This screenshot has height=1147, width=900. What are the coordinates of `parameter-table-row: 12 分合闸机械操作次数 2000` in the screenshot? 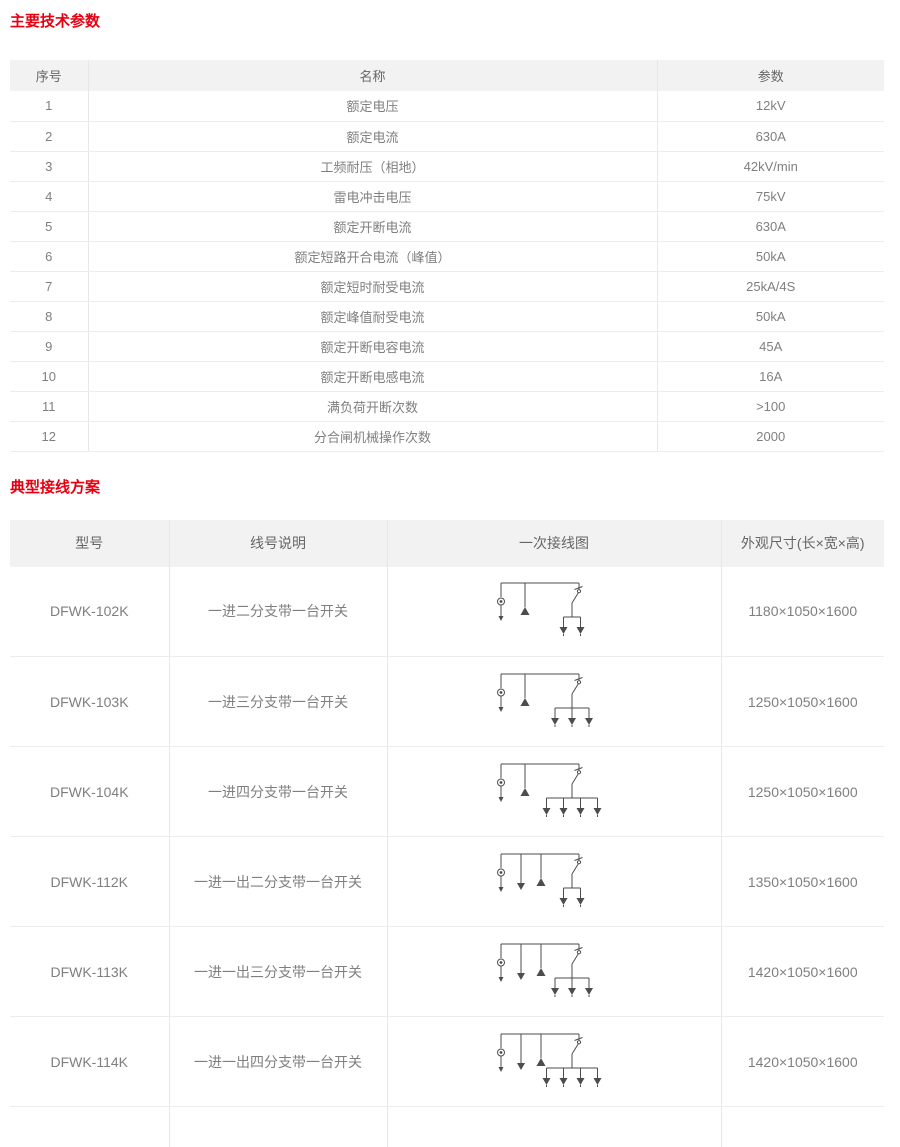 It's located at (447, 436).